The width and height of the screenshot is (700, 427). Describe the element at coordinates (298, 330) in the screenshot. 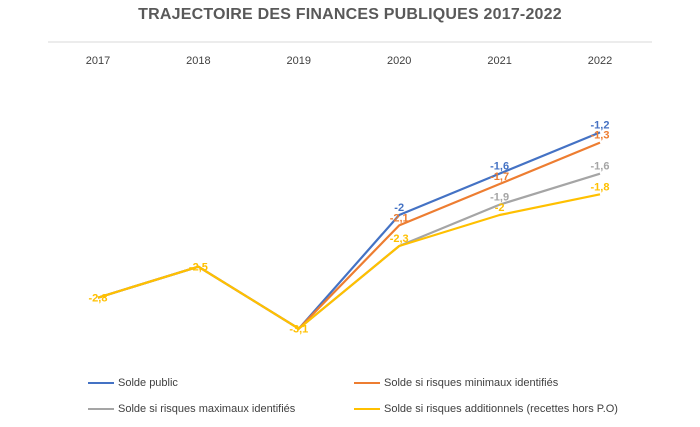

I see `data-label: -3,1` at that location.